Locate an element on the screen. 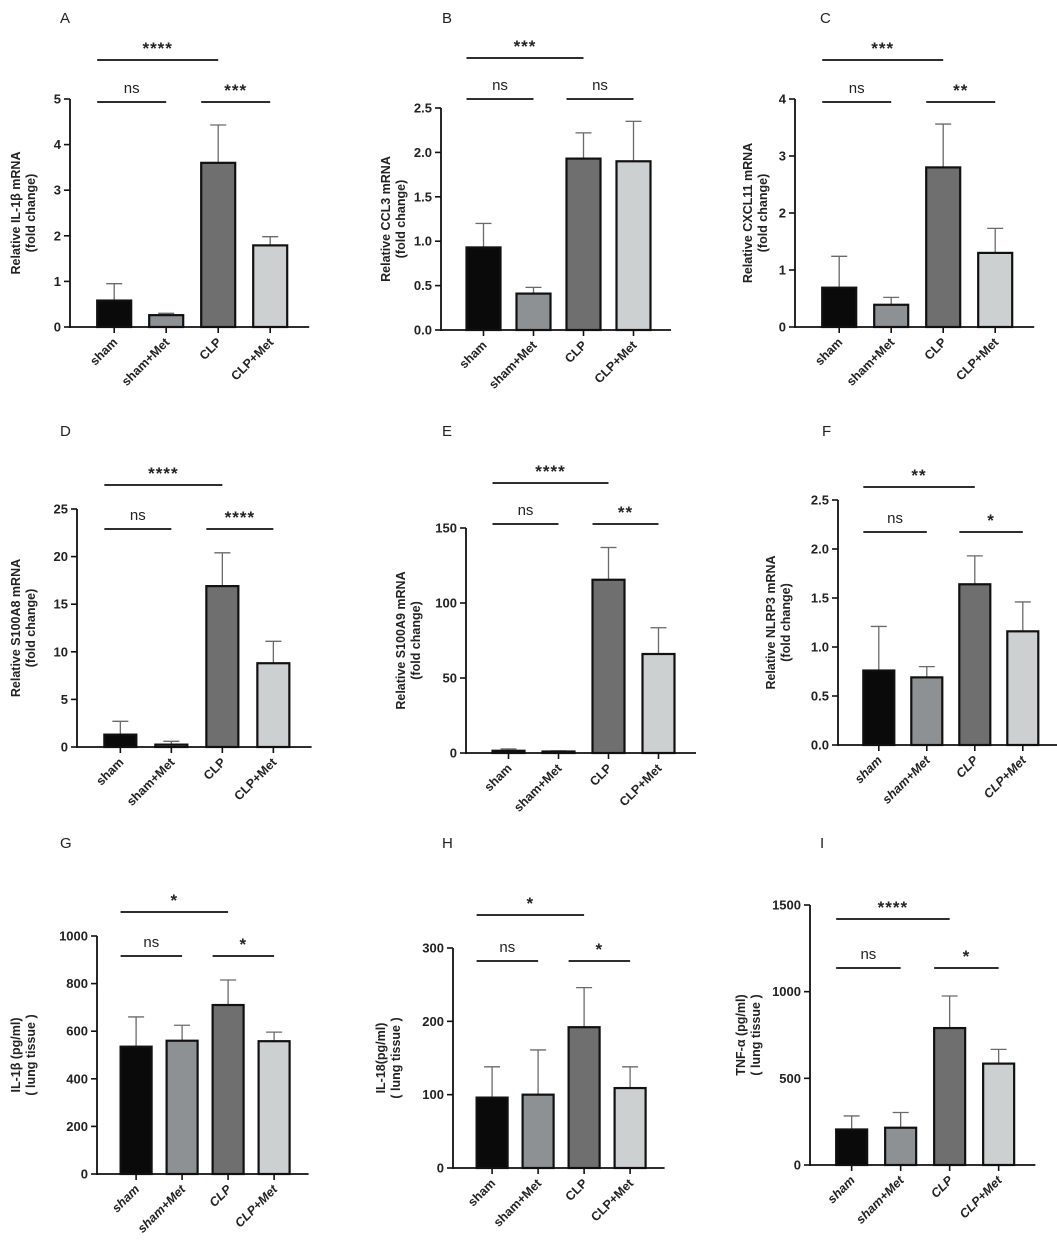 The height and width of the screenshot is (1258, 1057). y-tick-label: 25 is located at coordinates (61, 509).